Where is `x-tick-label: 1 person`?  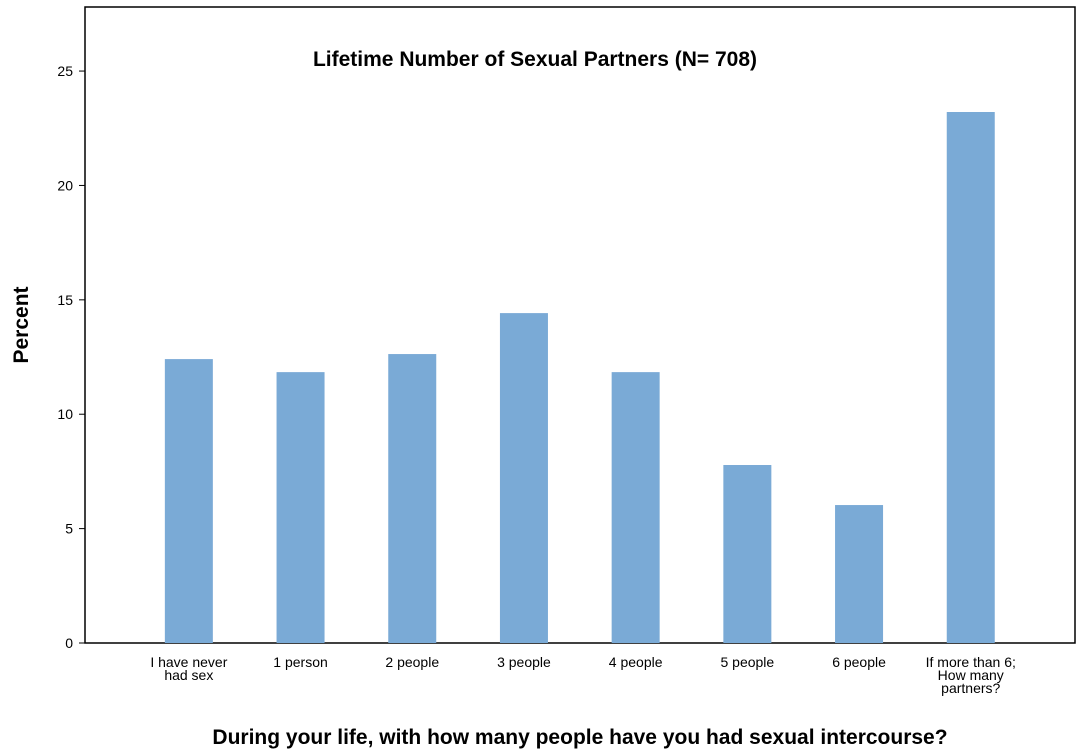
x-tick-label: 1 person is located at coordinates (300, 662).